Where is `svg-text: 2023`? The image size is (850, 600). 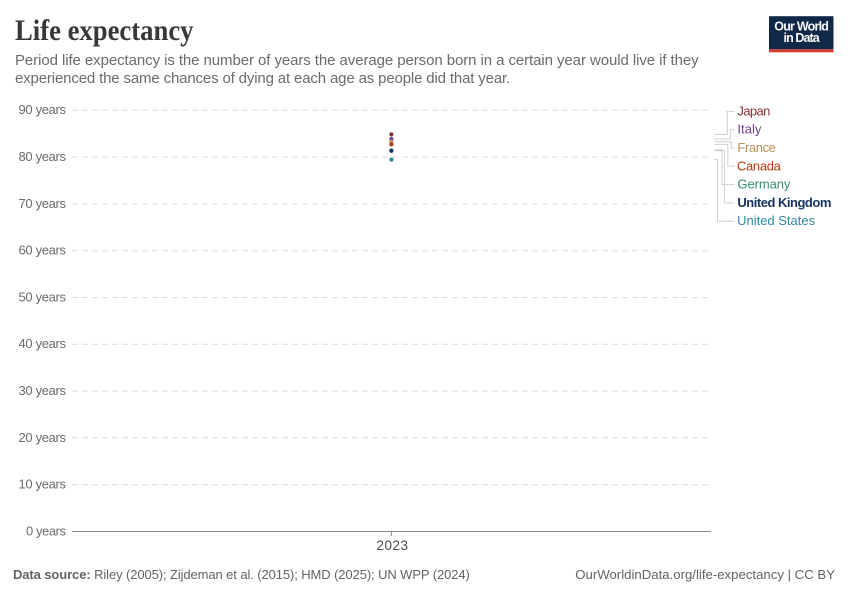 svg-text: 2023 is located at coordinates (393, 545).